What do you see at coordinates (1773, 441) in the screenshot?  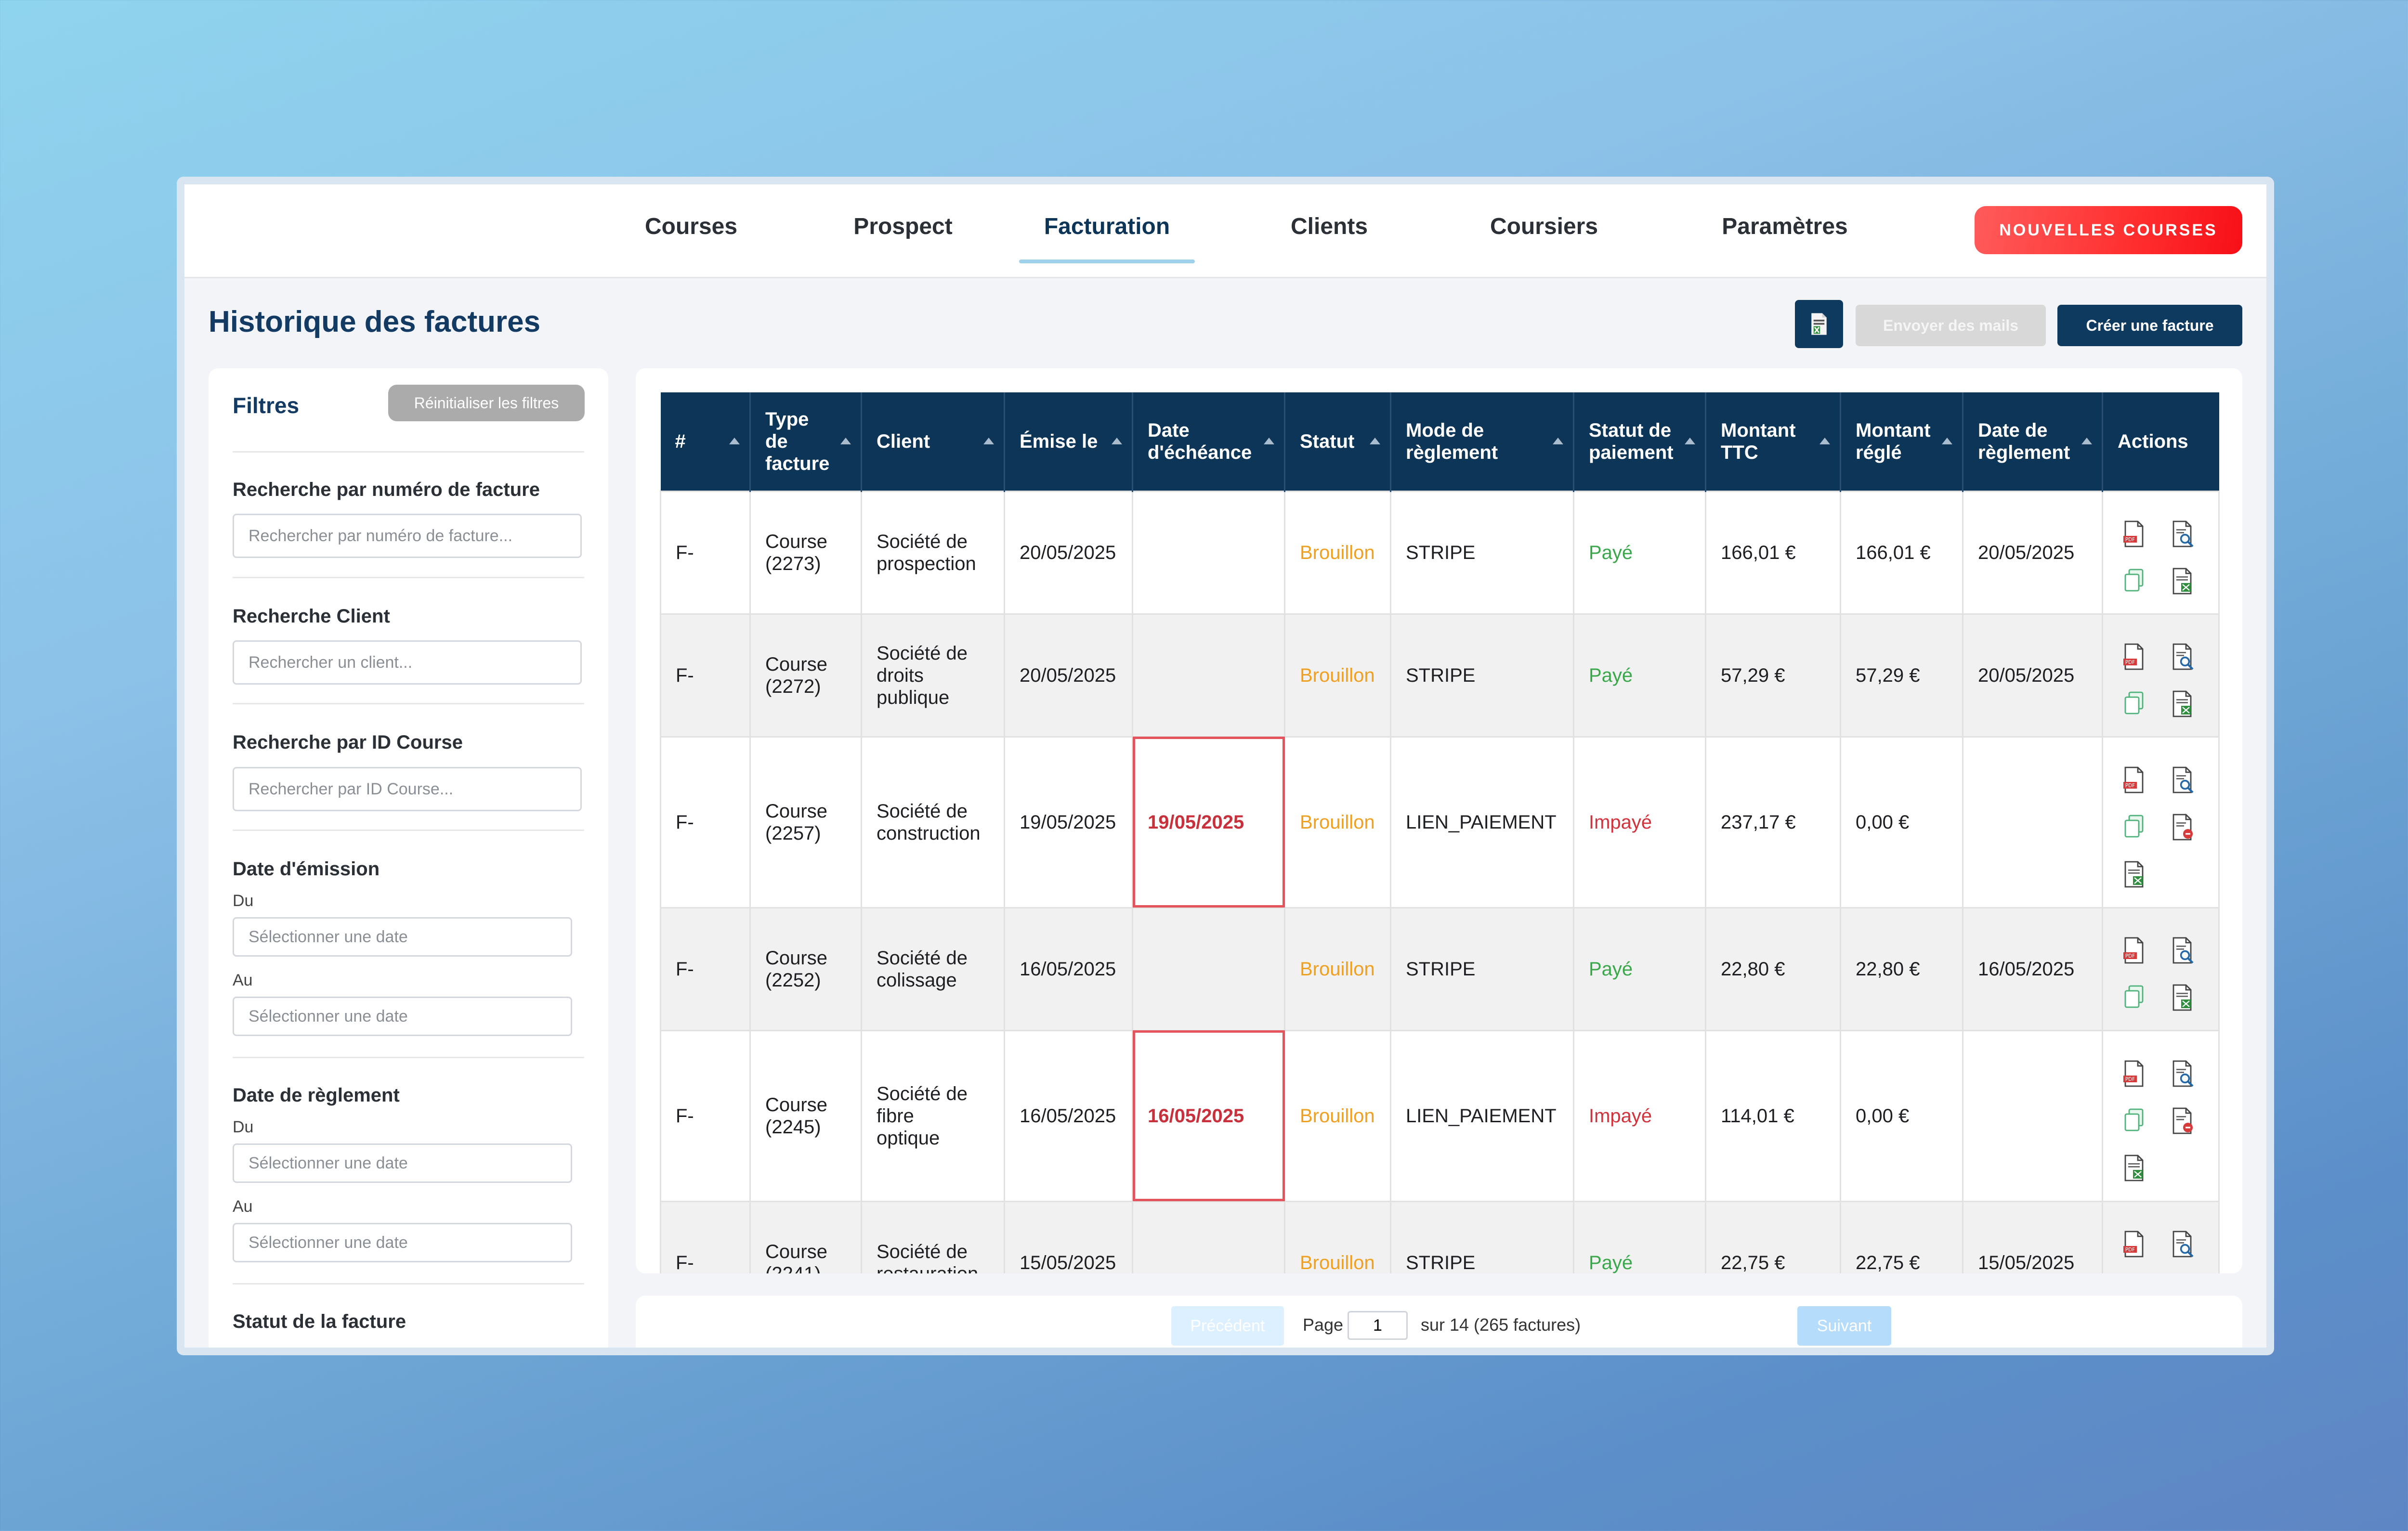 I see `column-header-amount-ttc: Montant TTC` at bounding box center [1773, 441].